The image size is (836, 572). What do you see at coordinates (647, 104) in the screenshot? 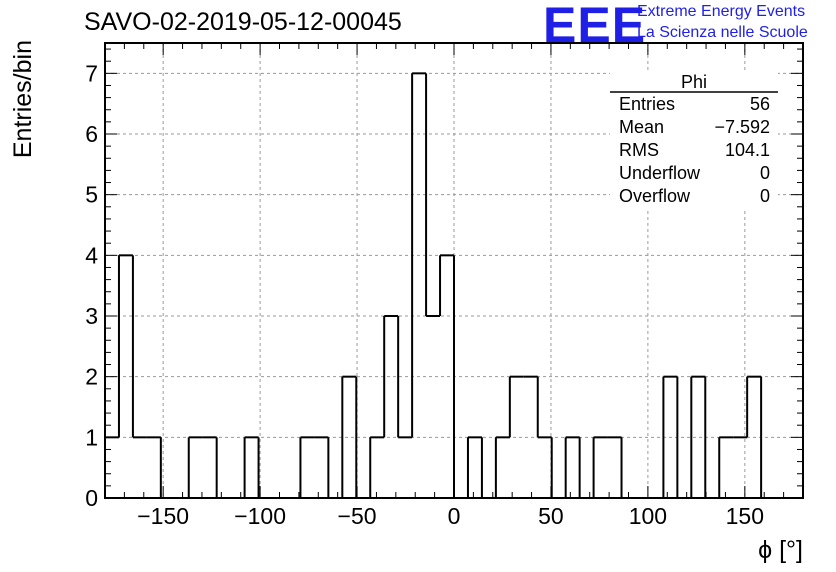
I see `stats-row-label: Entries` at bounding box center [647, 104].